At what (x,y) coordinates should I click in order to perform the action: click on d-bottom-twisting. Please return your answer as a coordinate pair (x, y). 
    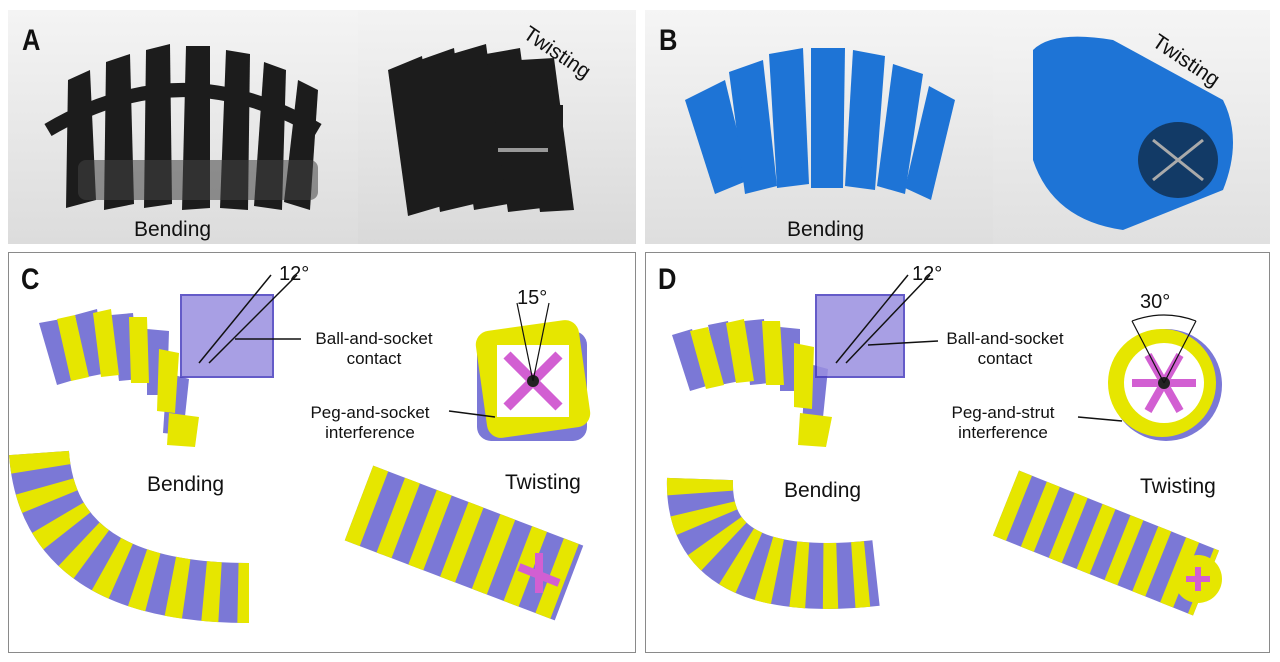
    Looking at the image, I should click on (1107, 543).